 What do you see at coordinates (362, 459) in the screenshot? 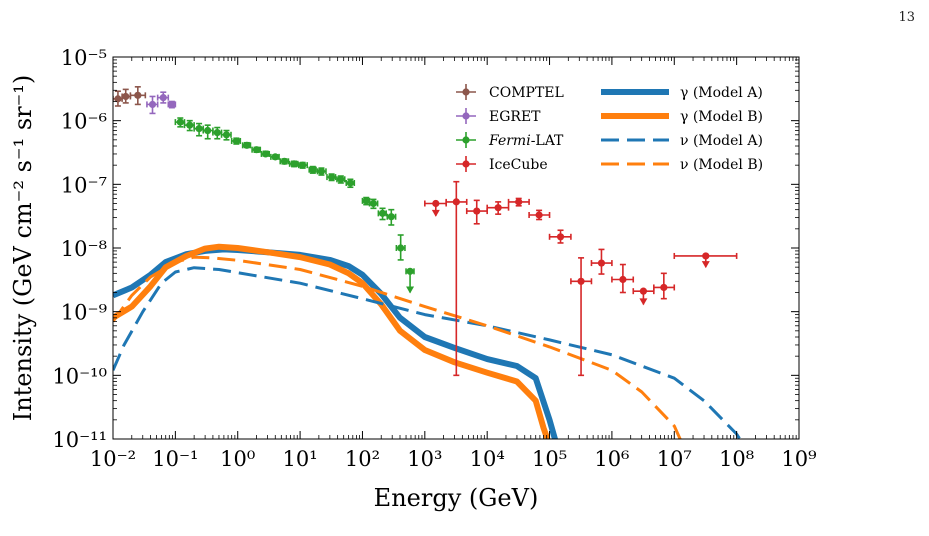
I see `x-tick-label: 10²` at bounding box center [362, 459].